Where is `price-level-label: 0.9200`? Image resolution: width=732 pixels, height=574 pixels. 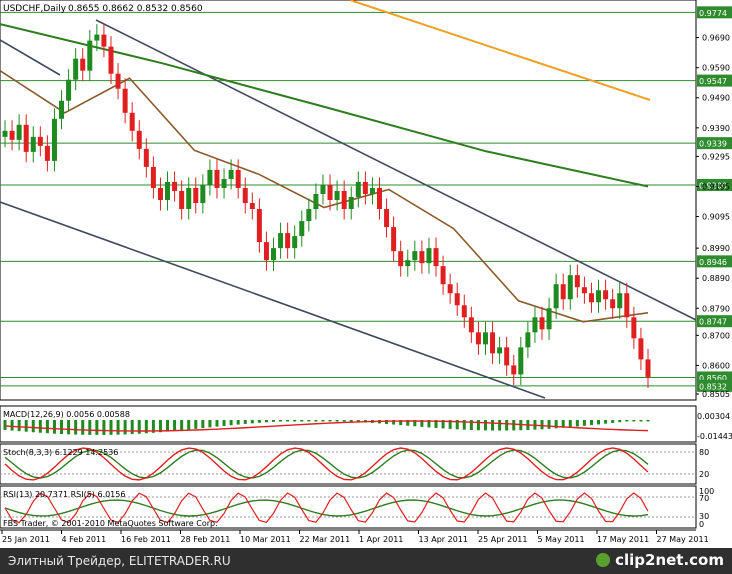
price-level-label: 0.9200 is located at coordinates (713, 185).